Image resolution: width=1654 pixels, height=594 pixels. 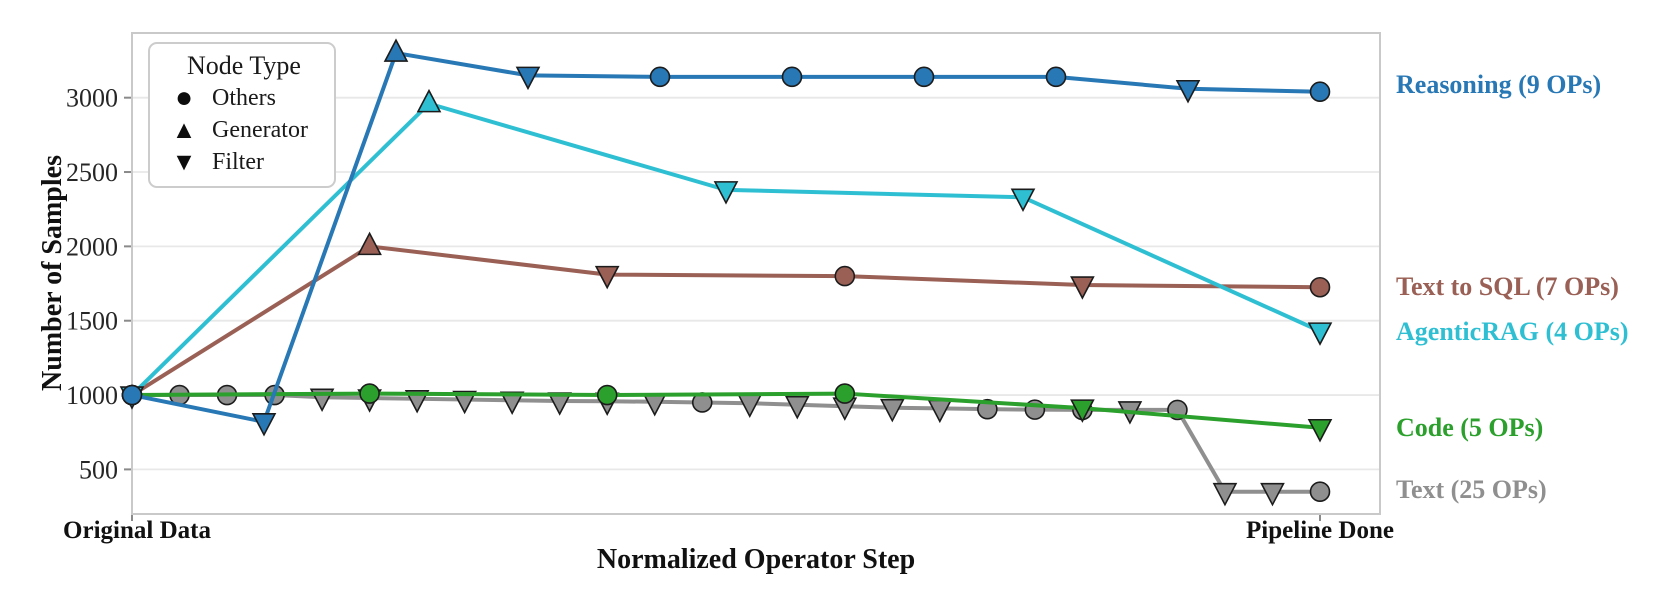 I want to click on y-tick-label: 3000, so click(x=92, y=98).